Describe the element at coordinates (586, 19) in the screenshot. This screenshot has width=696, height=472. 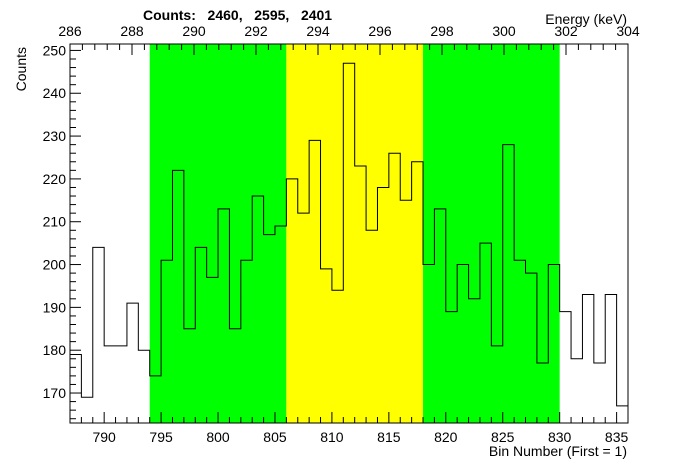
I see `x2-axis-title: Energy (keV)` at that location.